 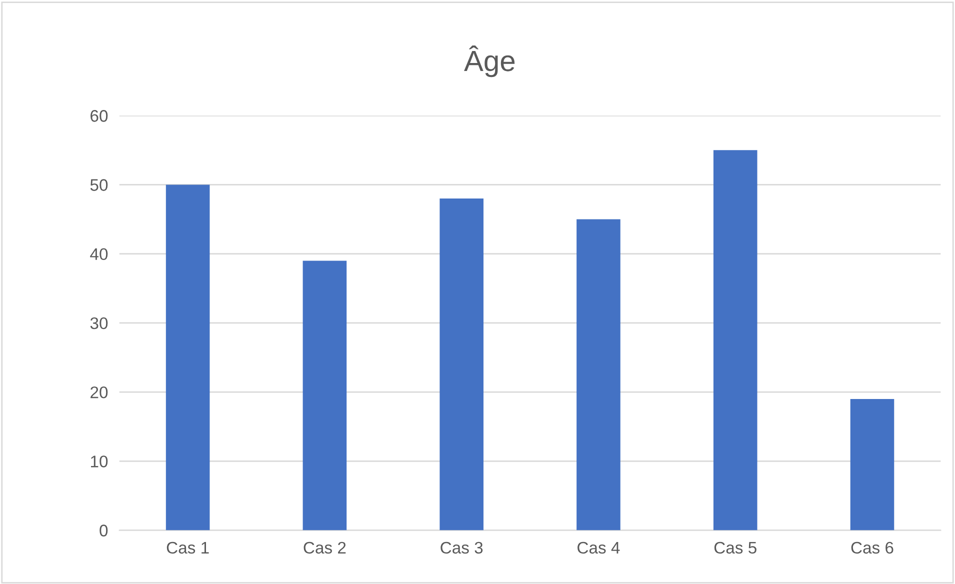 What do you see at coordinates (599, 548) in the screenshot?
I see `x-tick-label: Cas 4` at bounding box center [599, 548].